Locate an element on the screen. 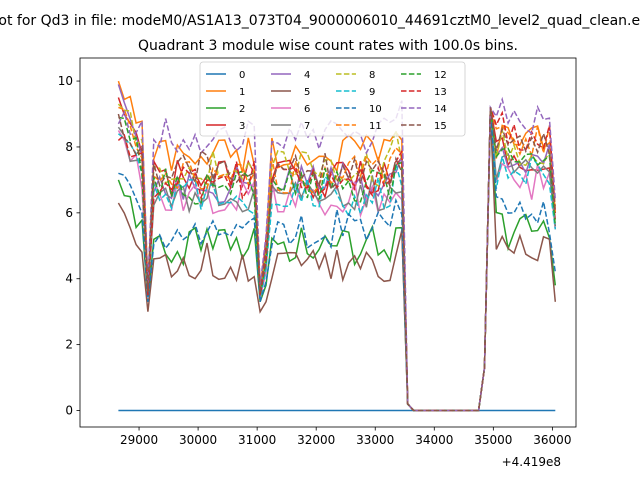 The width and height of the screenshot is (640, 480). legend-label-6: 6 is located at coordinates (307, 109).